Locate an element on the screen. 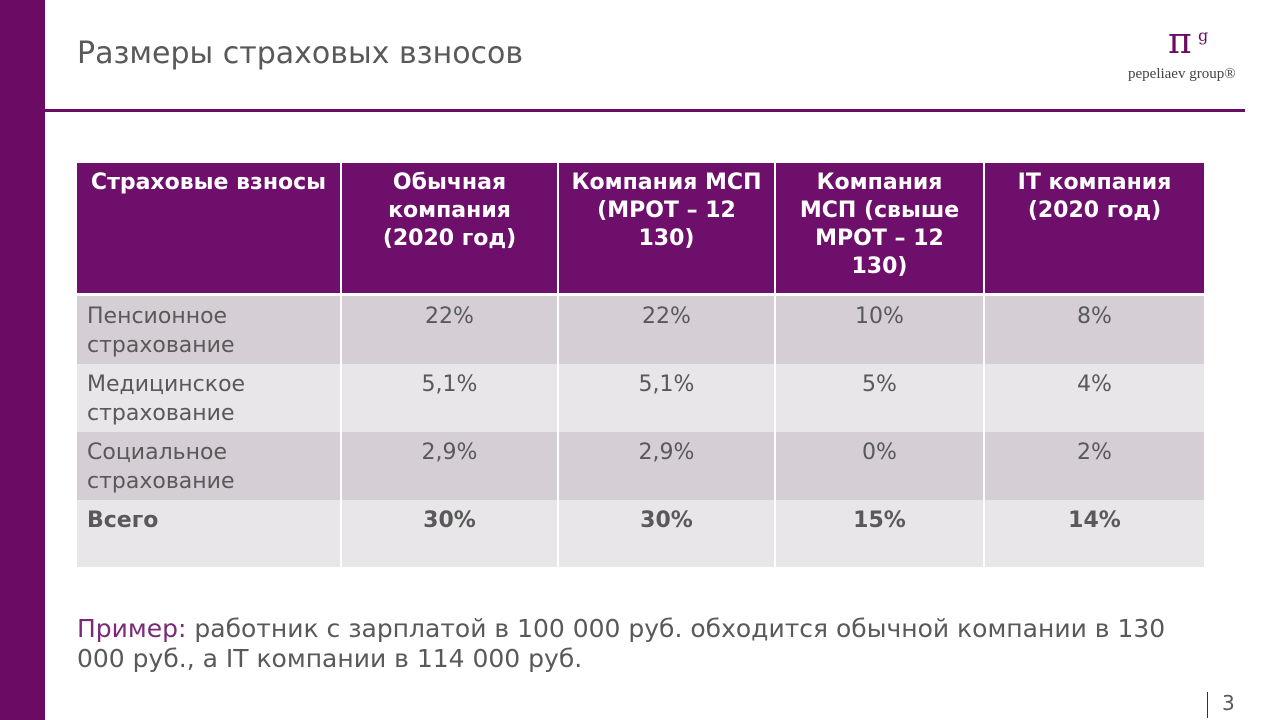  column-header: IT компания (2020 год) is located at coordinates (1095, 229).